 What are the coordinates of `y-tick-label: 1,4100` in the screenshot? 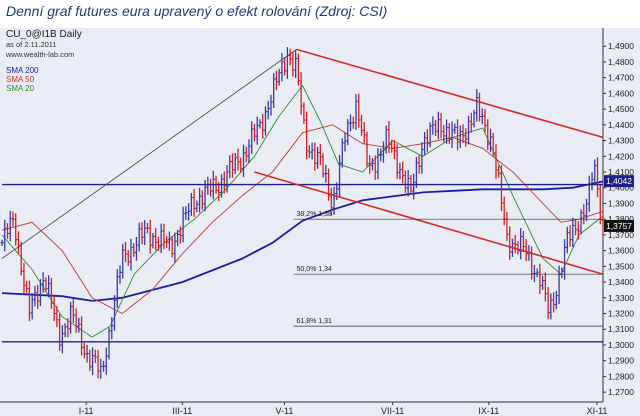 It's located at (621, 172).